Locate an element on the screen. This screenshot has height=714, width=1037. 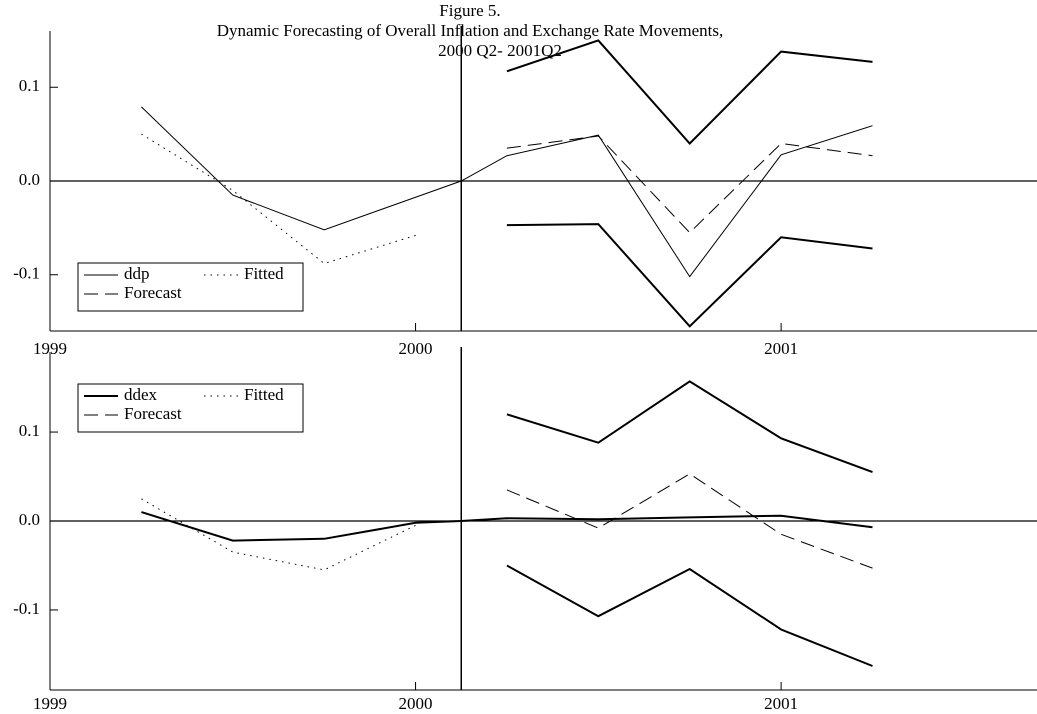
legend-label: ddex is located at coordinates (141, 394).